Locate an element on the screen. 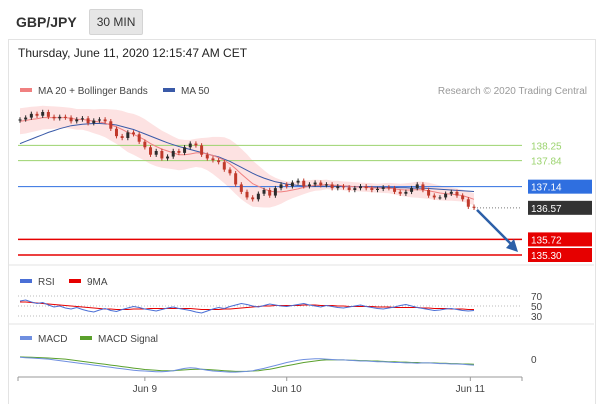 This screenshot has height=405, width=603. macd-signal-legend-label: MACD Signal is located at coordinates (128, 339).